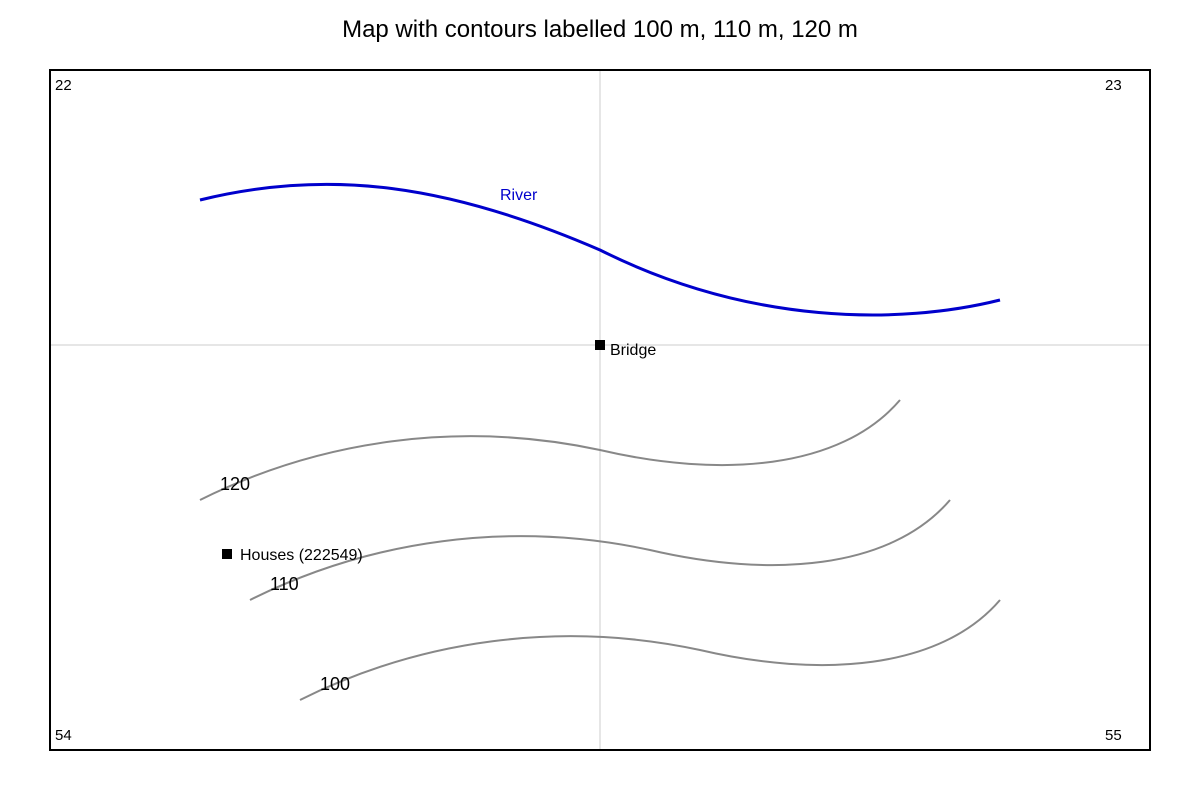 The width and height of the screenshot is (1200, 800). Describe the element at coordinates (1113, 735) in the screenshot. I see `corner-label-bottom-right: 55` at that location.